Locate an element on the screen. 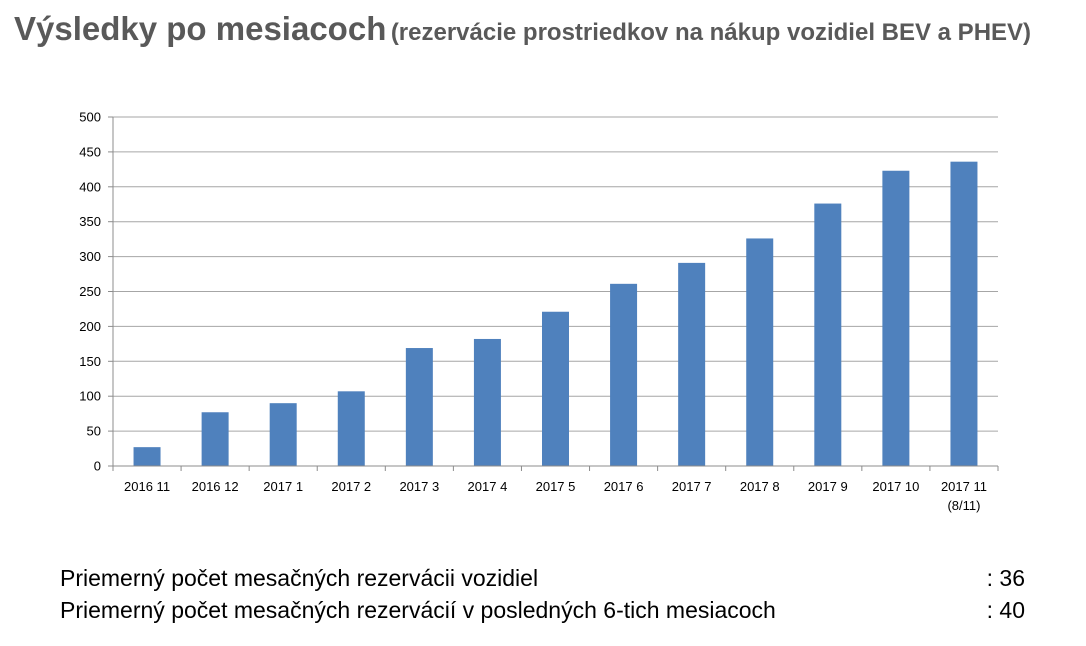 The image size is (1086, 646). y-tick-label: 450 is located at coordinates (90, 151).